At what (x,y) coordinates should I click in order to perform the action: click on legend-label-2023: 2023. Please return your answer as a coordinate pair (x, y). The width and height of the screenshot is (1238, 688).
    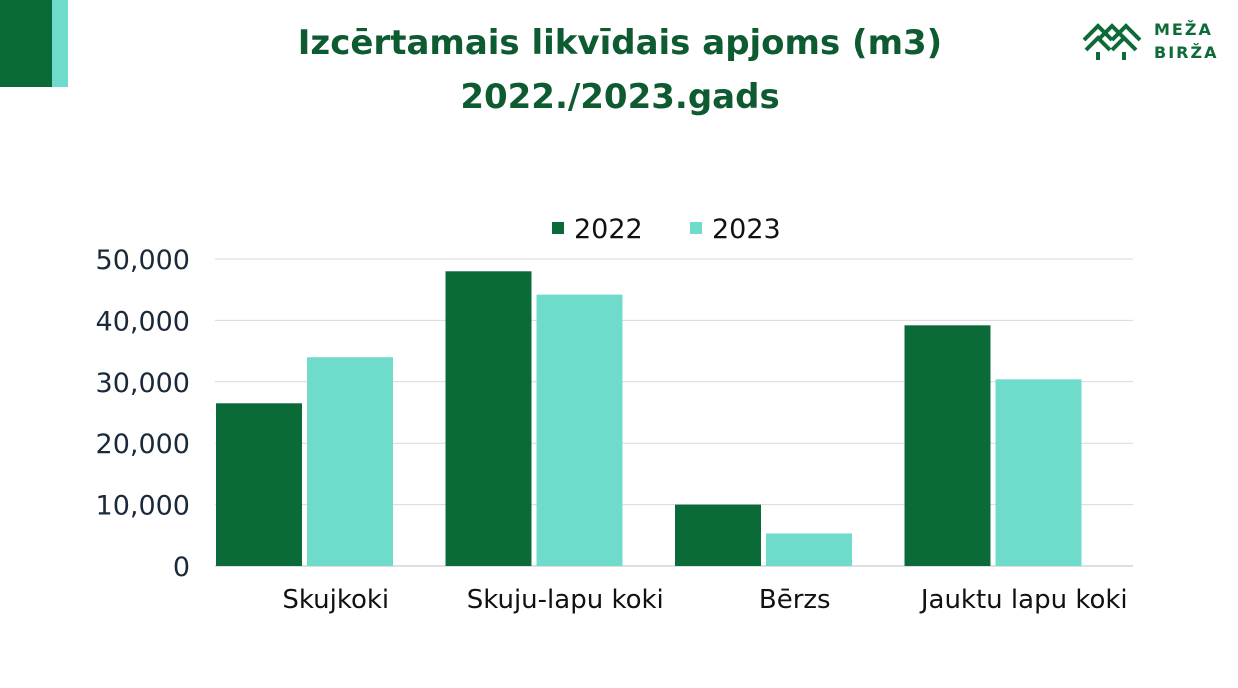
    Looking at the image, I should click on (746, 229).